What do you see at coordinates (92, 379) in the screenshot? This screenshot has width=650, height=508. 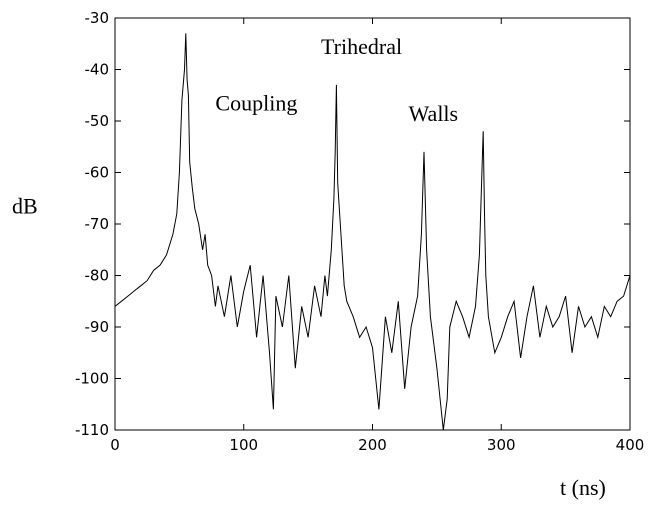 I see `y-tick-label: -100` at bounding box center [92, 379].